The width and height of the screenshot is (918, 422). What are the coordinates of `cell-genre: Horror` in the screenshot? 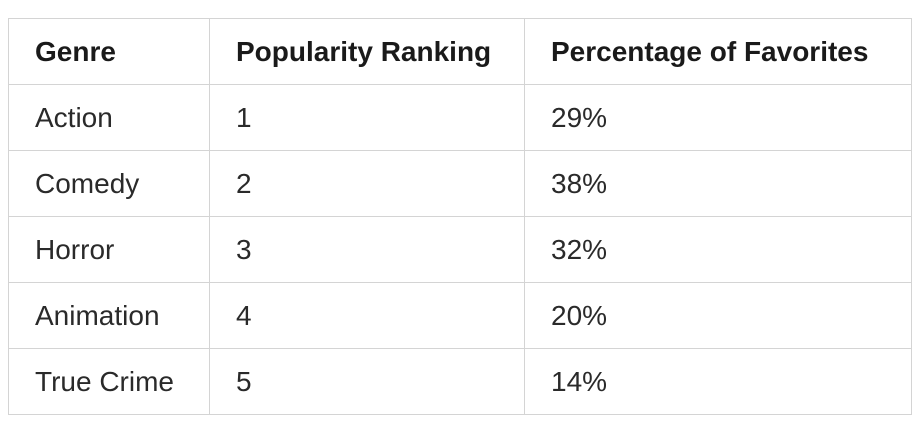 It's located at (109, 249).